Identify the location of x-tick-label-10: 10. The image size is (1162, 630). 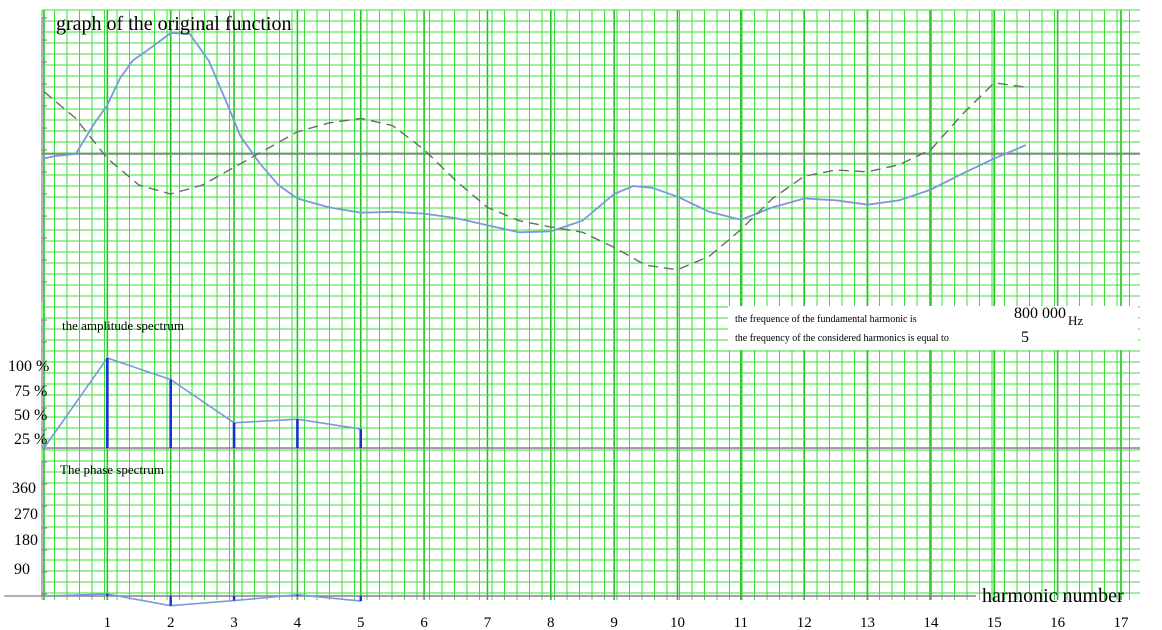
(677, 622).